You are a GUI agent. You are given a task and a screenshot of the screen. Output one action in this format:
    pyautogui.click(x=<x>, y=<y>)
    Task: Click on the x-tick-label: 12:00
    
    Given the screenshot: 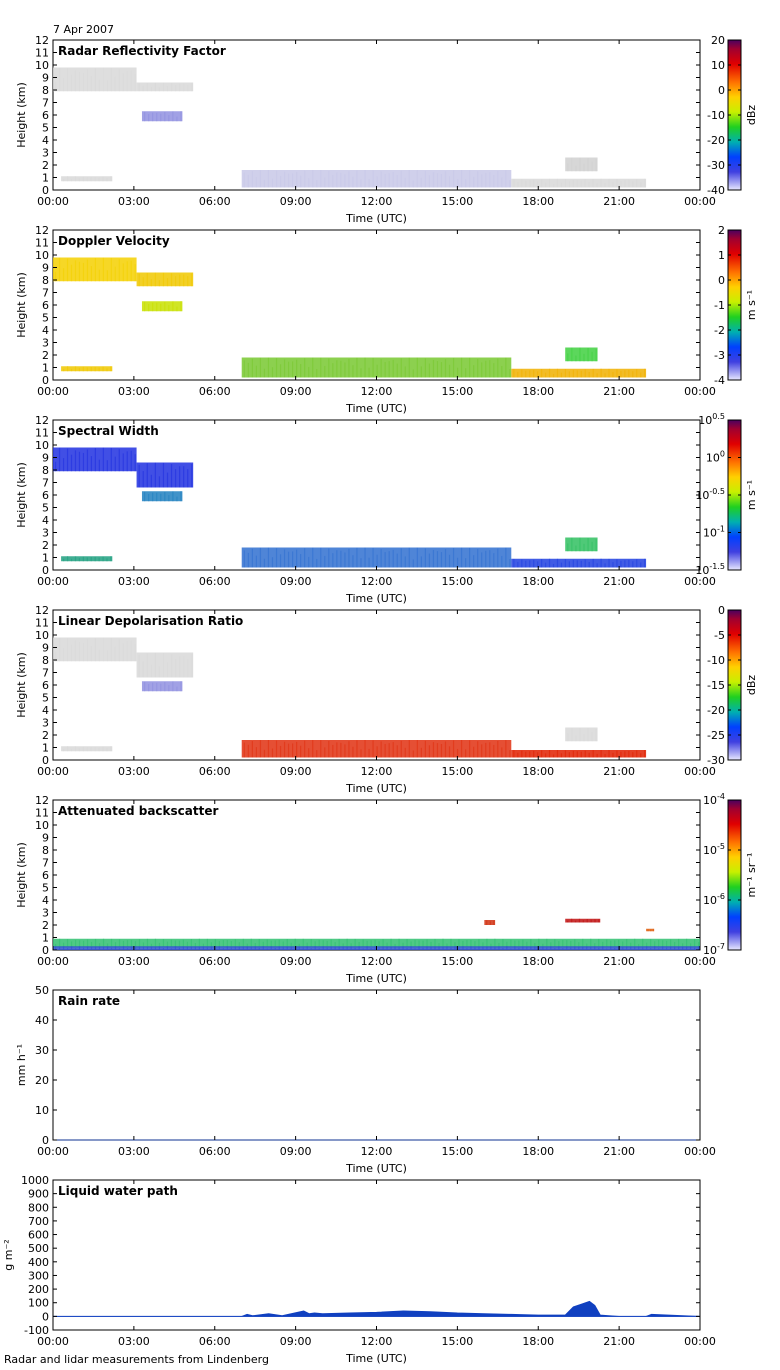 What is the action you would take?
    pyautogui.click(x=377, y=771)
    